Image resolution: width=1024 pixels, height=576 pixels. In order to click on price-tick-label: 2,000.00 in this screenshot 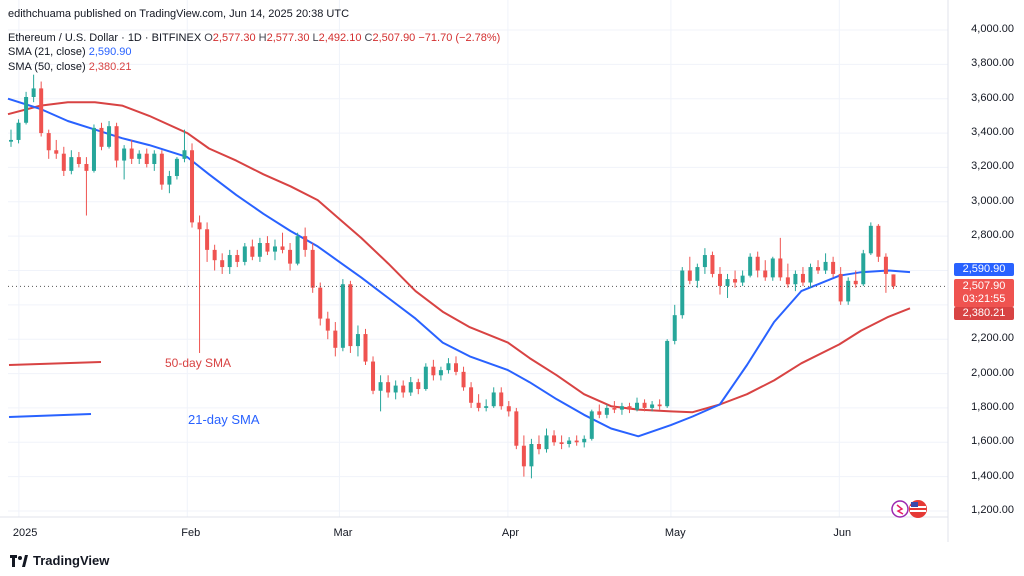, I will do `click(992, 372)`.